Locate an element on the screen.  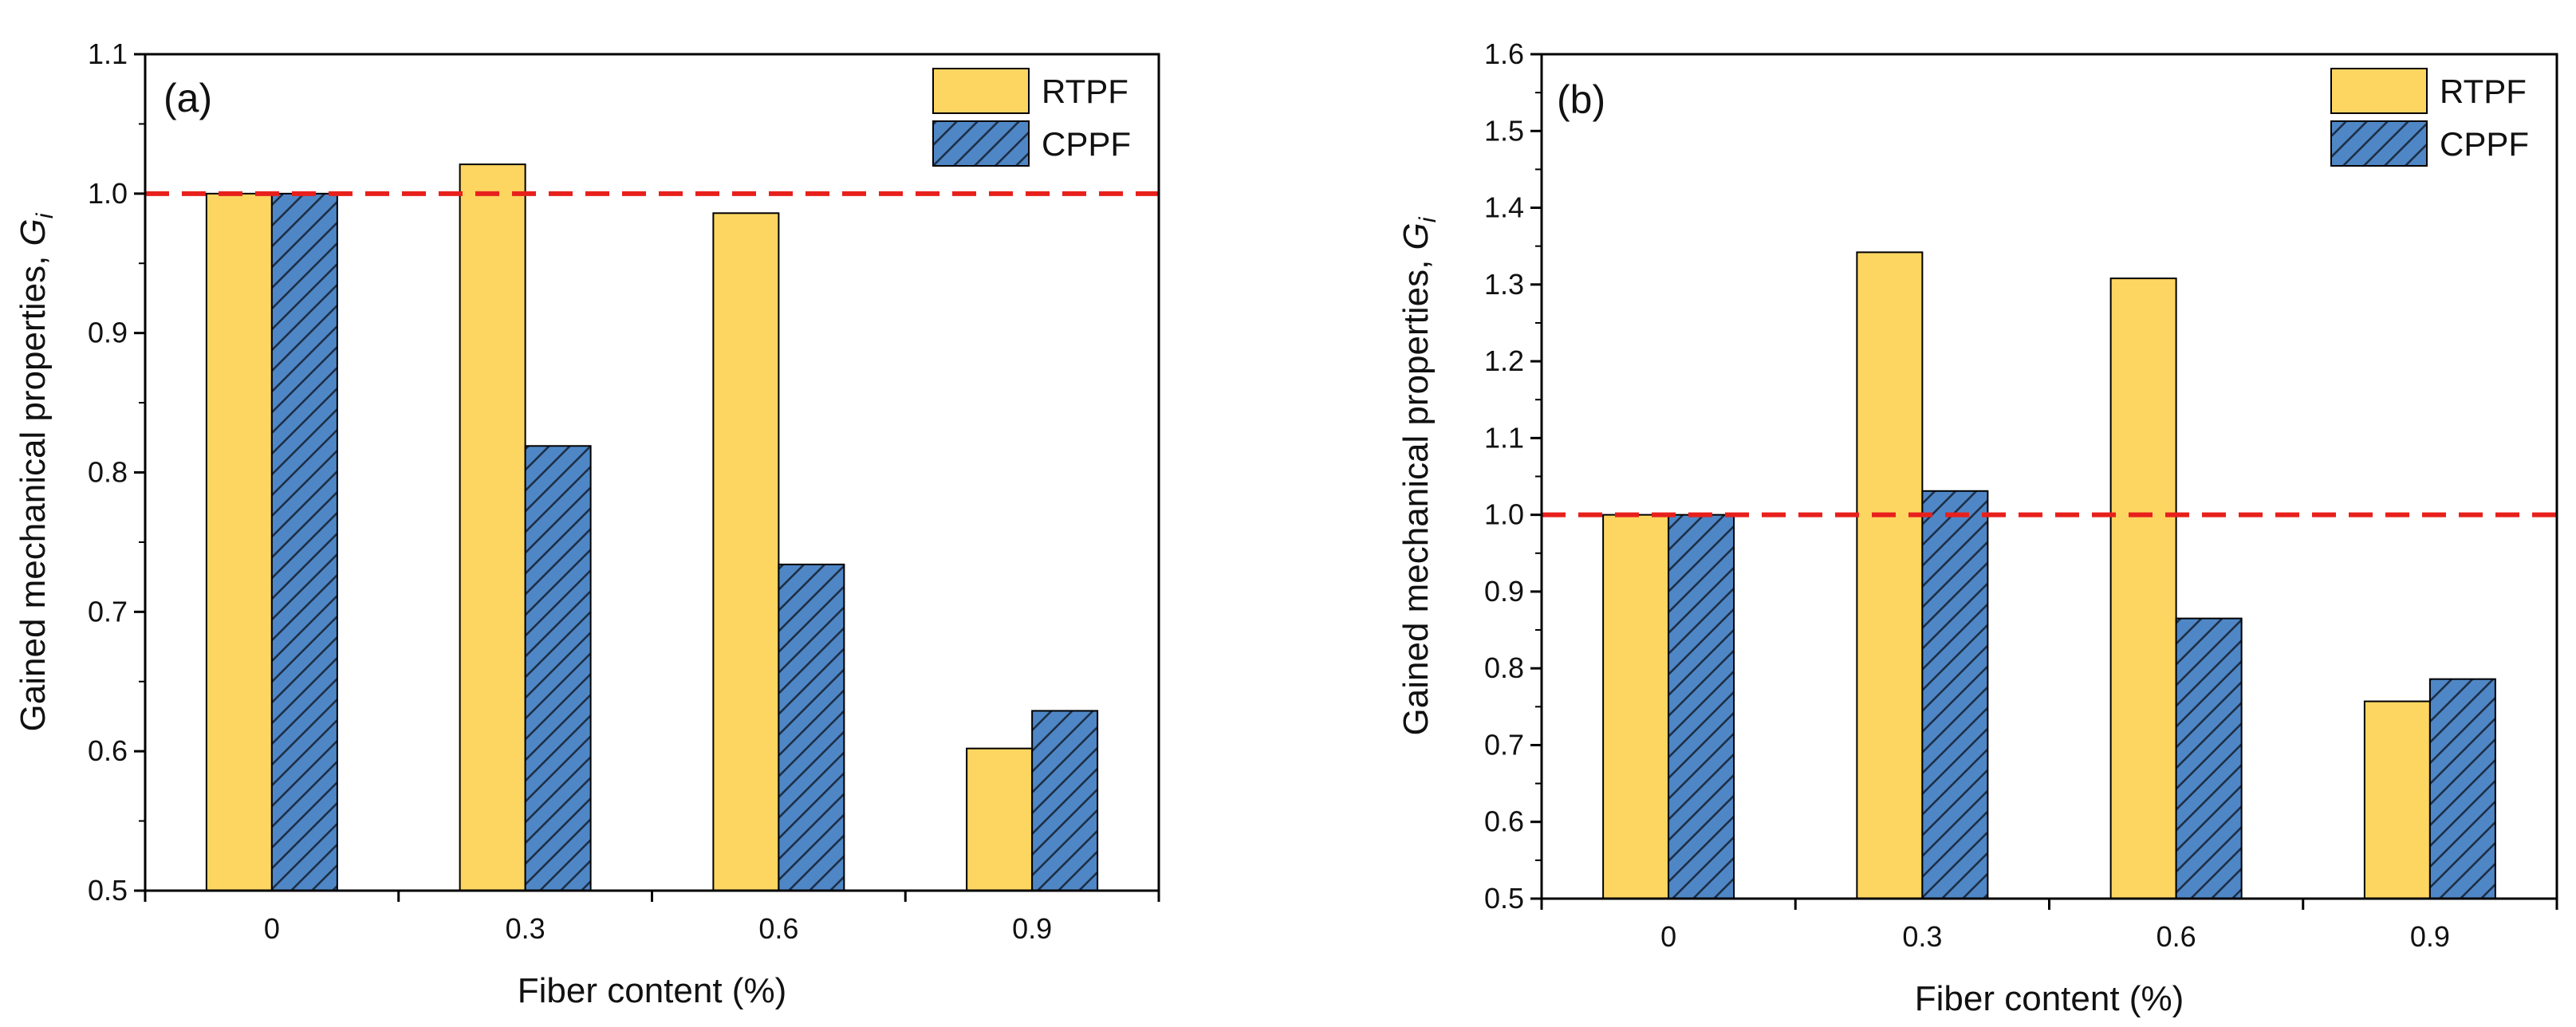
chart-a-legend-label-cppf: CPPF is located at coordinates (1086, 144).